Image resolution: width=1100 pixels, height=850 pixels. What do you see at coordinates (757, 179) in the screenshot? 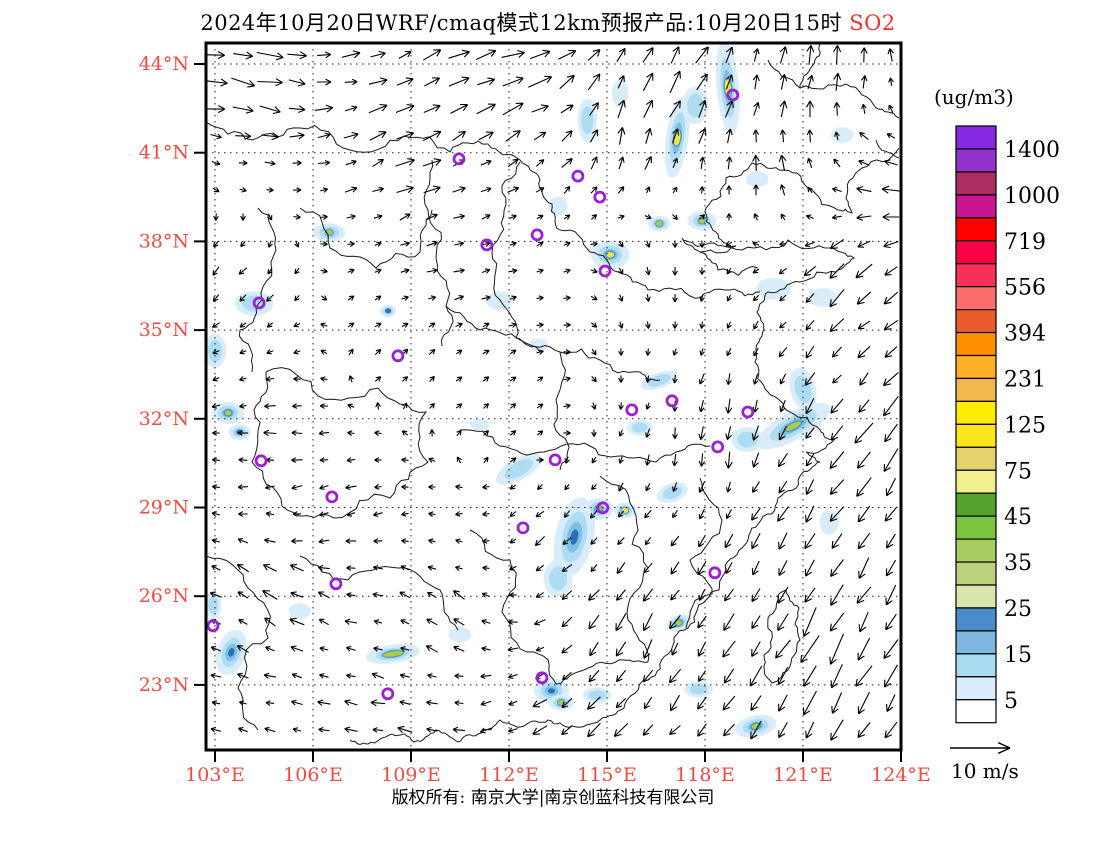
I see `patch-halo` at bounding box center [757, 179].